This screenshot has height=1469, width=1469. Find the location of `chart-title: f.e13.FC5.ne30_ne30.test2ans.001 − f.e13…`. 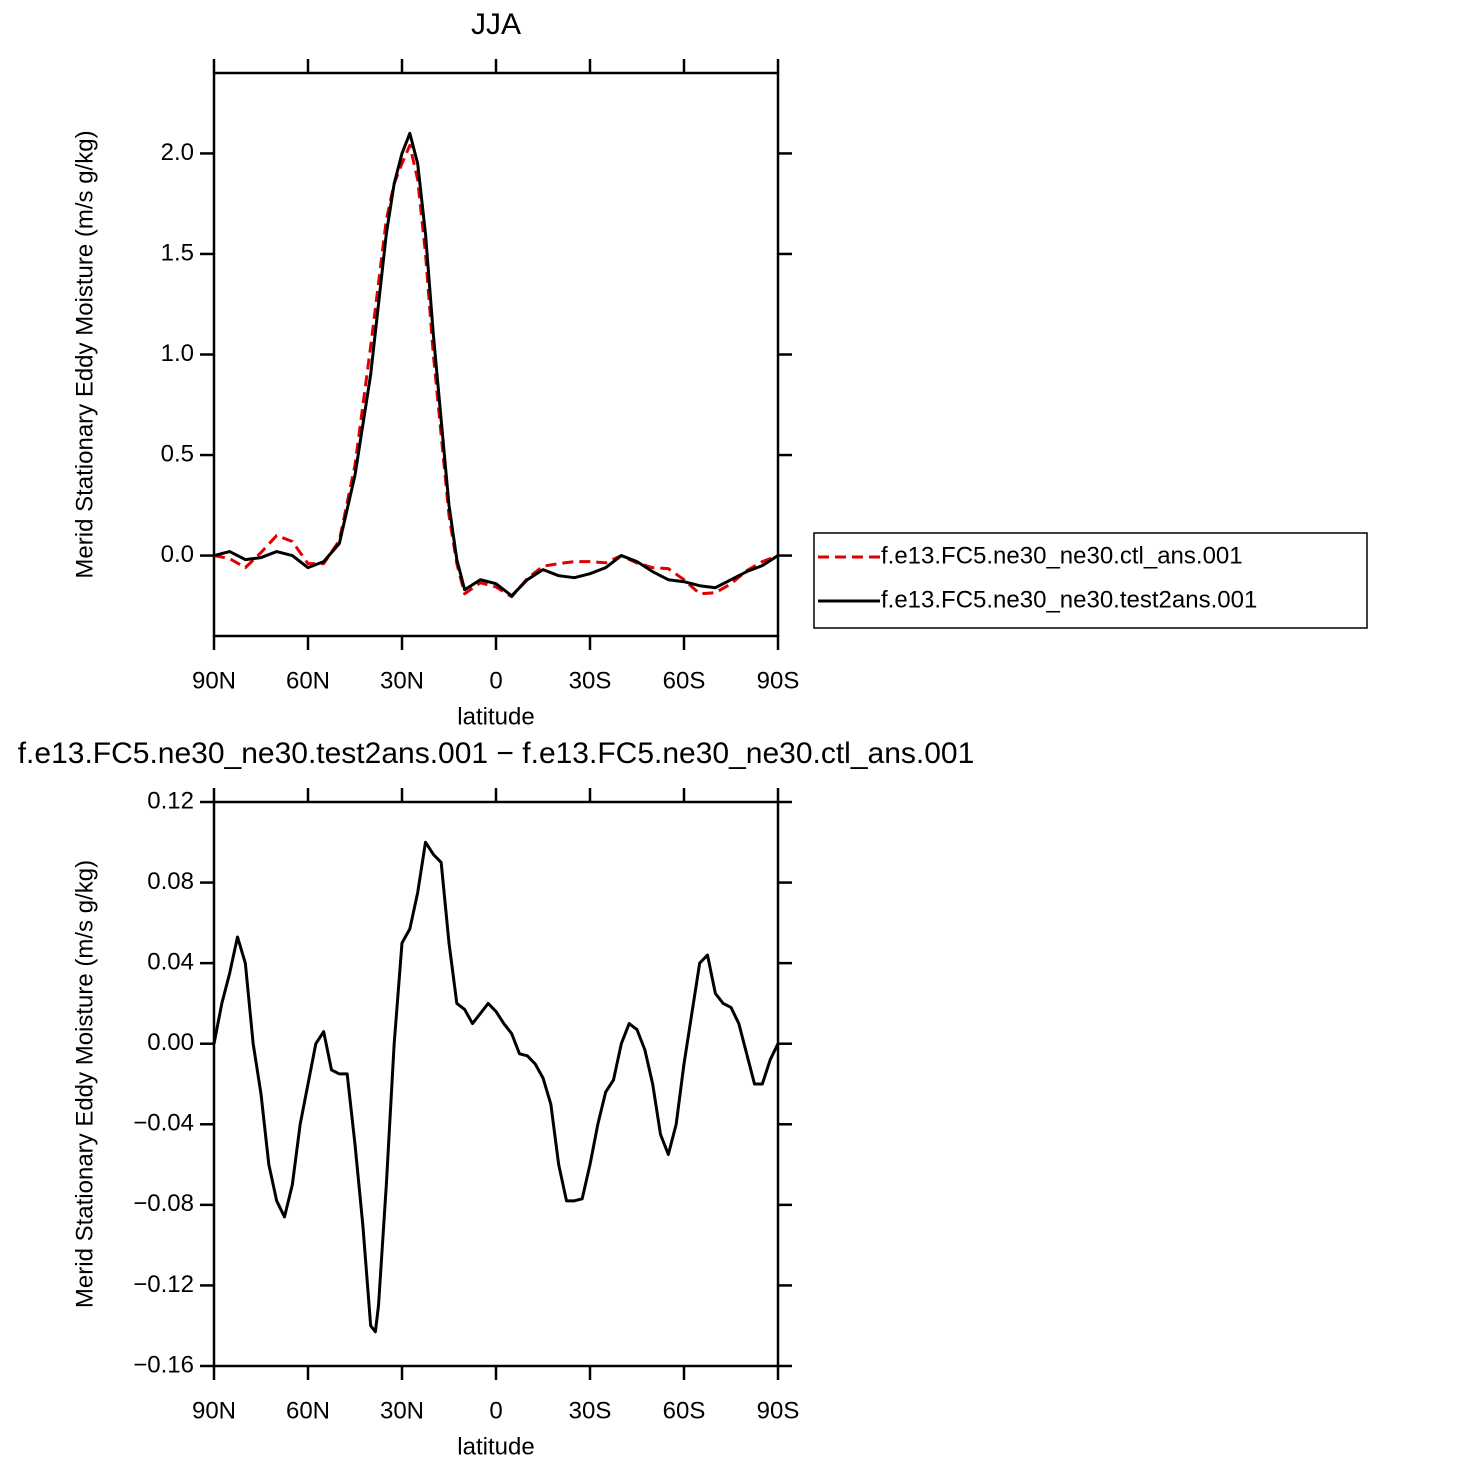

chart-title: f.e13.FC5.ne30_ne30.test2ans.001 − f.e13… is located at coordinates (496, 753).